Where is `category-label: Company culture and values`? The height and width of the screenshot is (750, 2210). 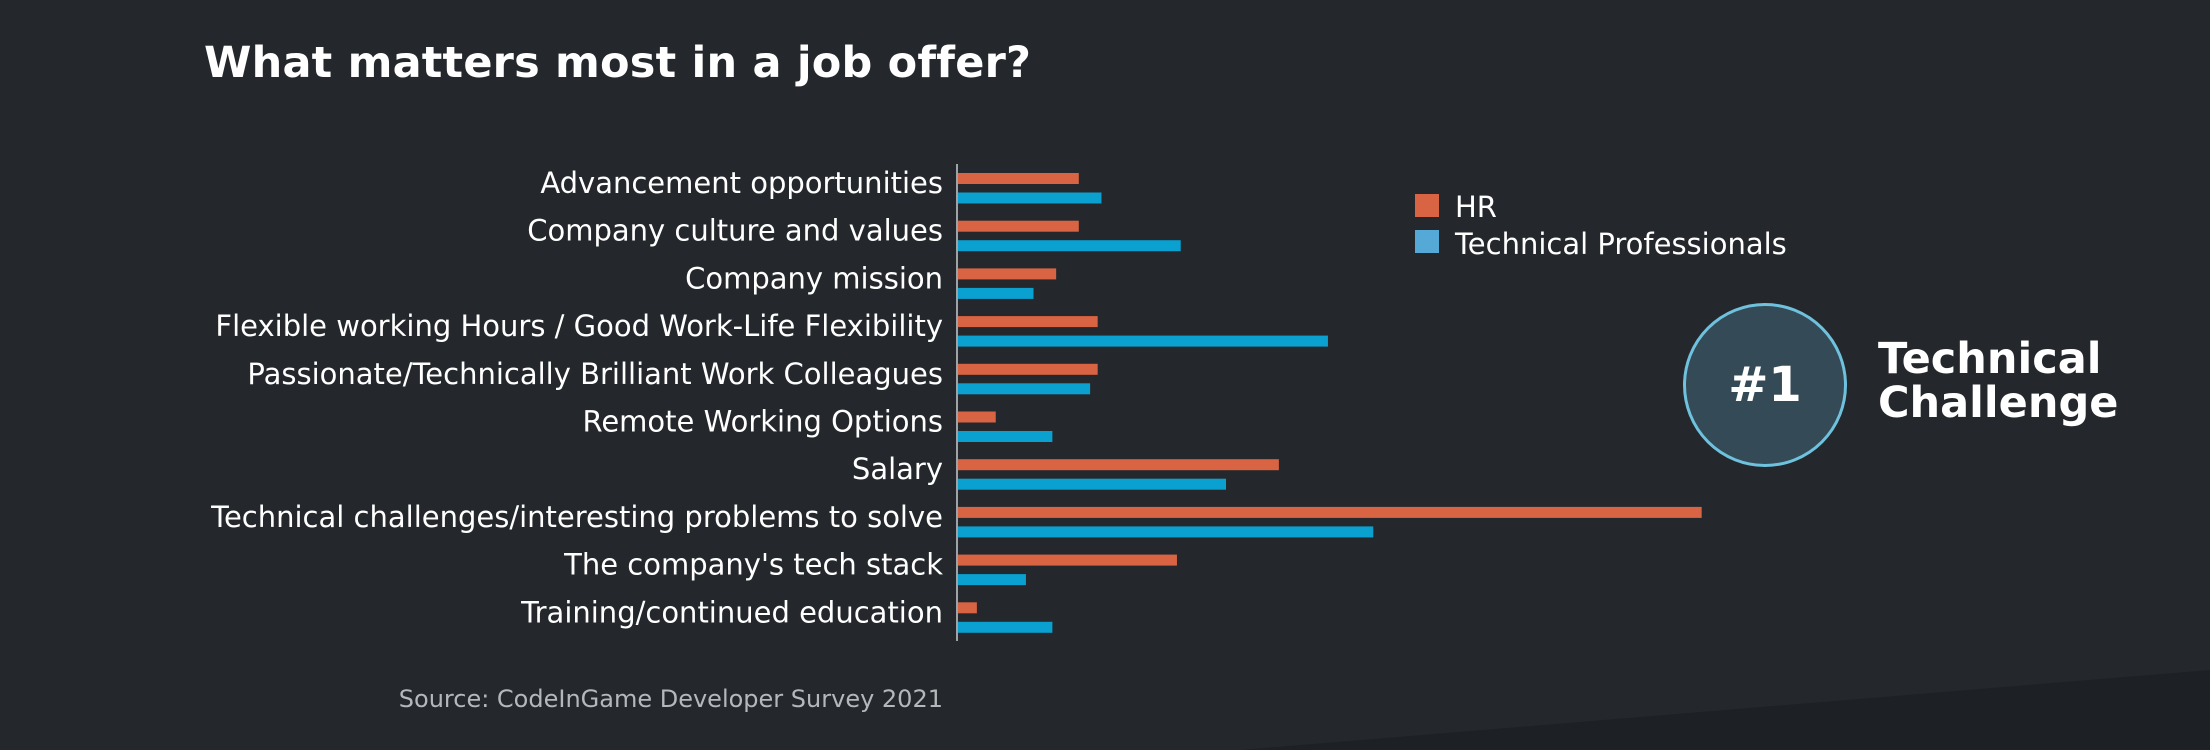 category-label: Company culture and values is located at coordinates (735, 231).